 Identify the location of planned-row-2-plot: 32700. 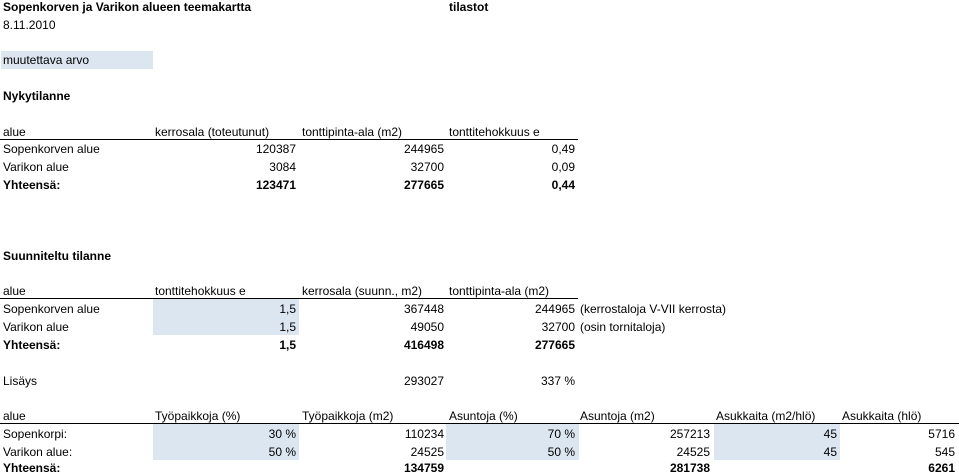
(558, 327).